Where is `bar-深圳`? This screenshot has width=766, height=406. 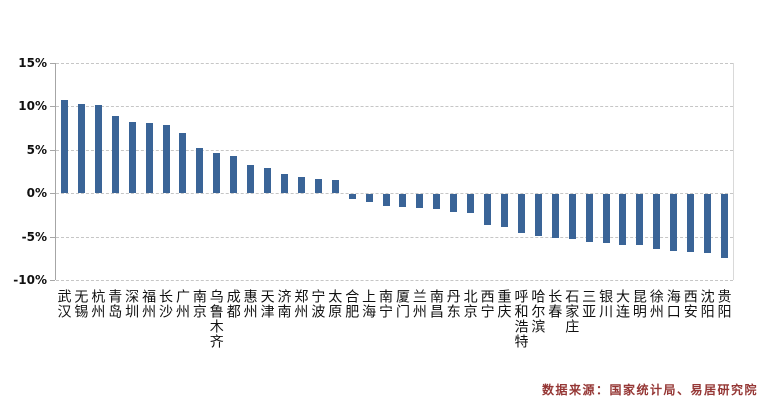 bar-深圳 is located at coordinates (132, 158).